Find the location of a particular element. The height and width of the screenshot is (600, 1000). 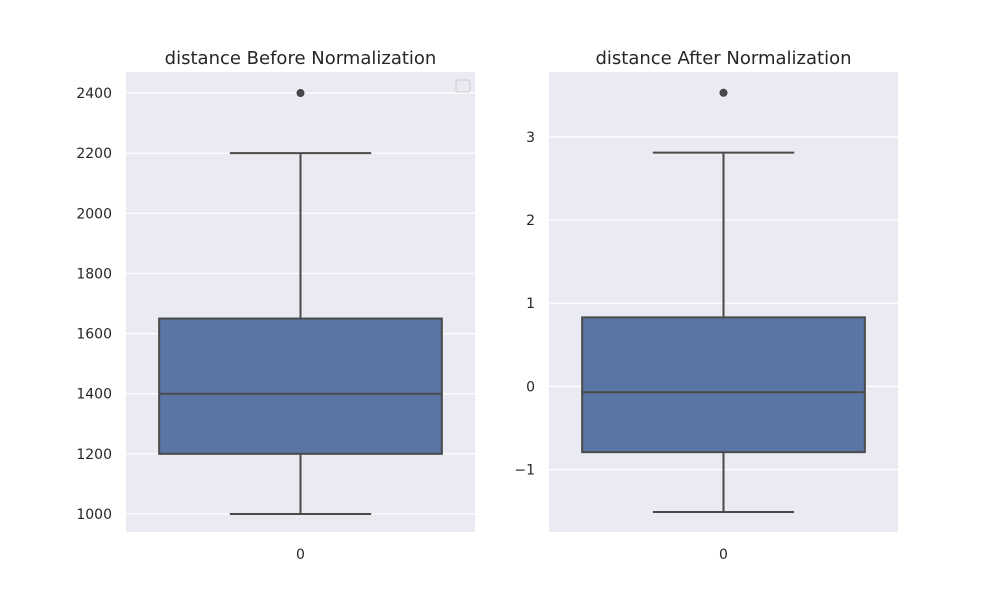

y-tick-label: 3 is located at coordinates (530, 138).